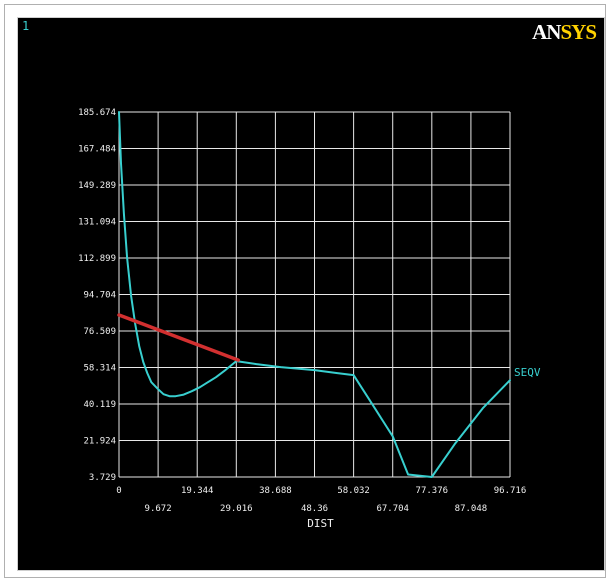 This screenshot has width=611, height=582. I want to click on x-tick-label: 67.704, so click(392, 509).